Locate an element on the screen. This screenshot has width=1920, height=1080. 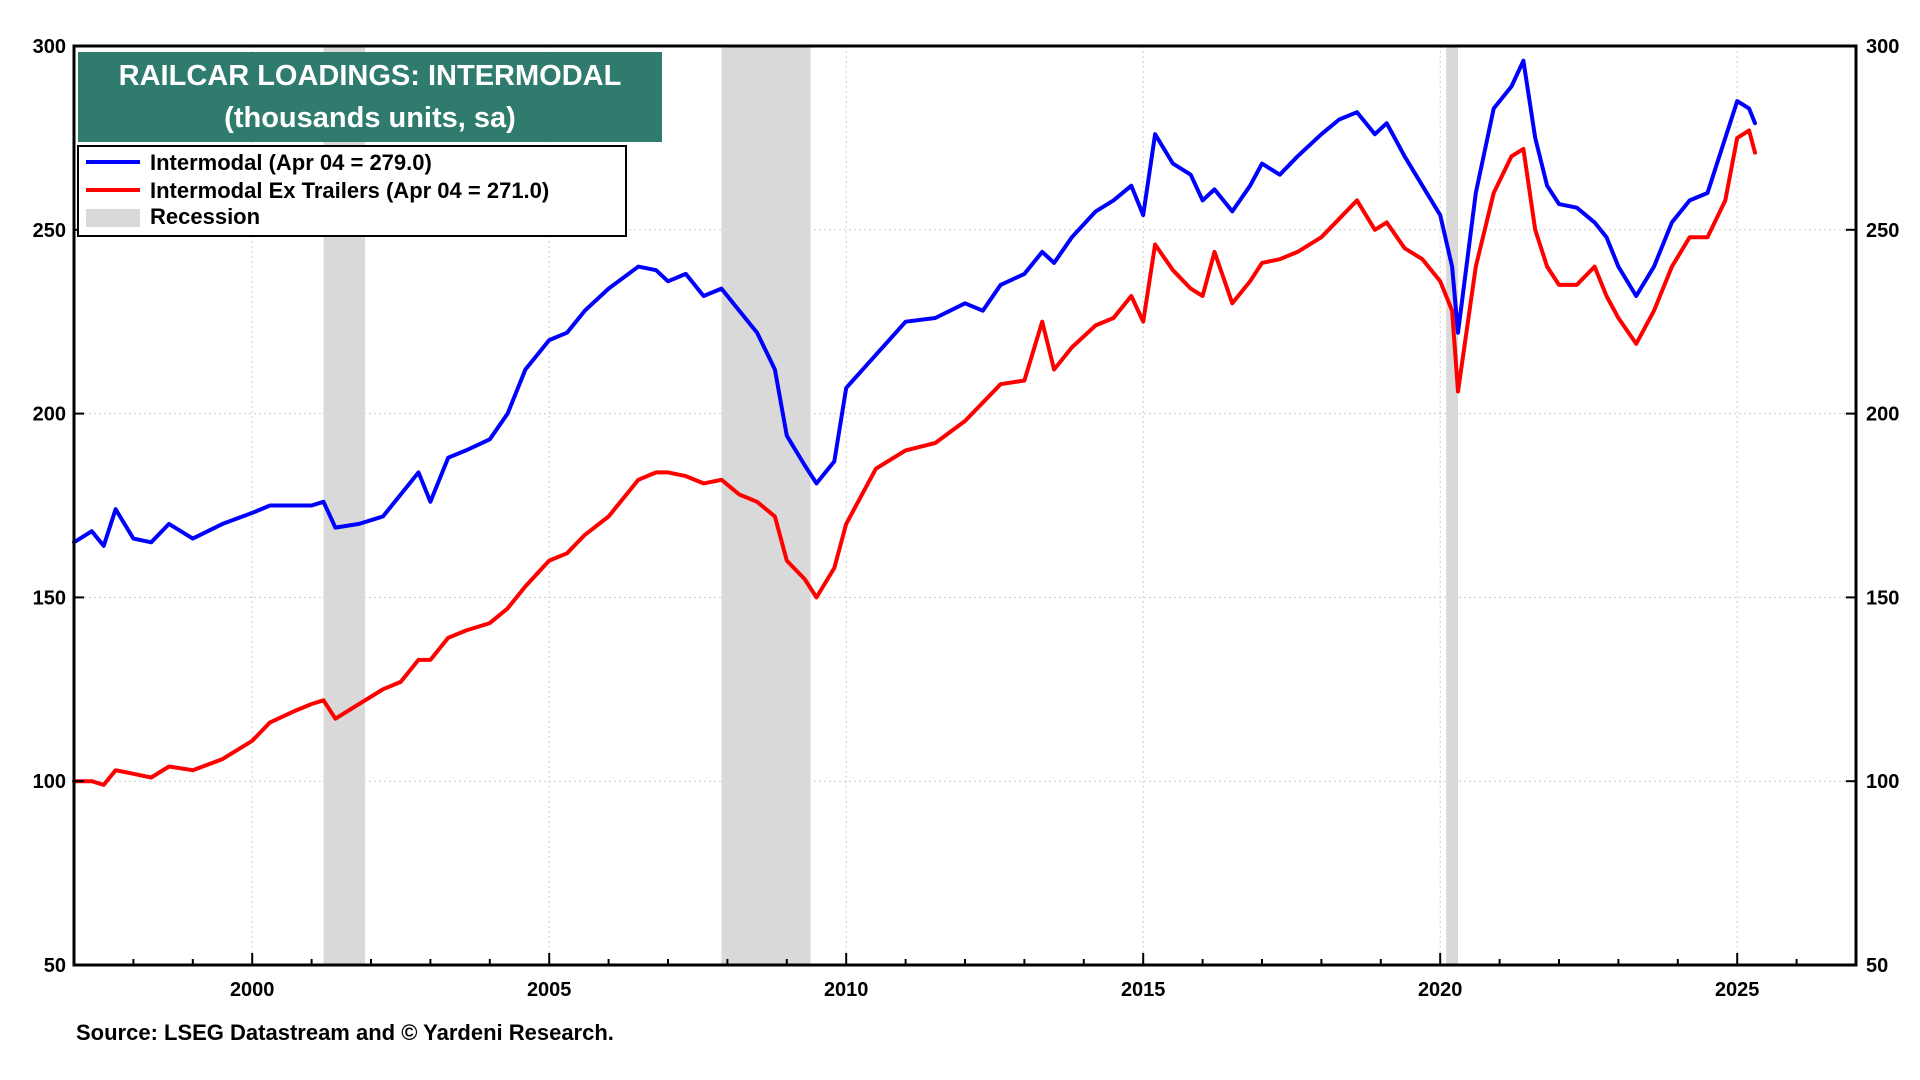
legend-label-ex-trailers: Intermodal Ex Trailers (Apr 04 = 271.0) is located at coordinates (349, 190).